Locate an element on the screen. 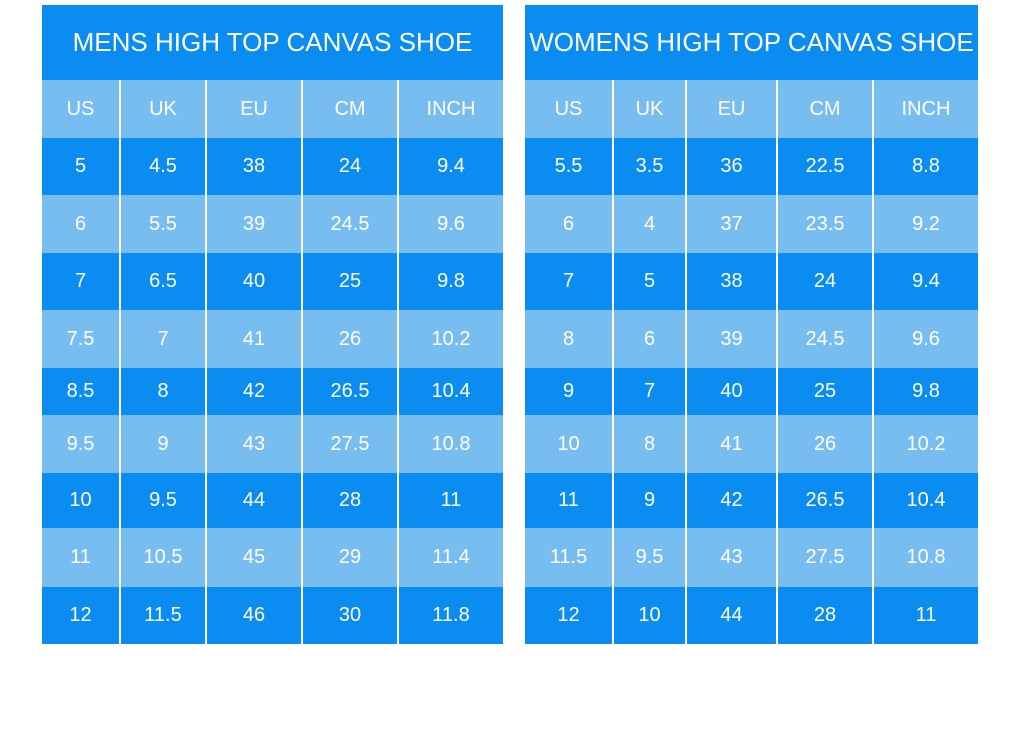  table-cell: 11.4 is located at coordinates (450, 557).